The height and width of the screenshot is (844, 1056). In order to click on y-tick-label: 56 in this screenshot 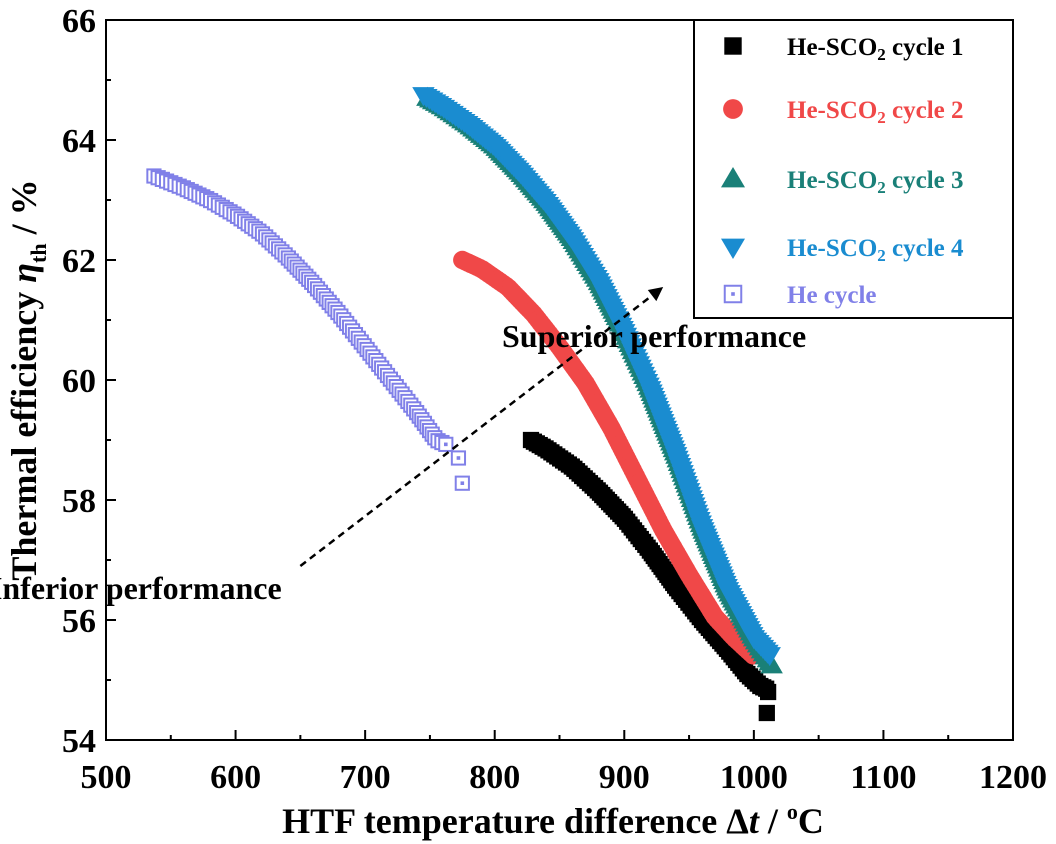, I will do `click(79, 621)`.